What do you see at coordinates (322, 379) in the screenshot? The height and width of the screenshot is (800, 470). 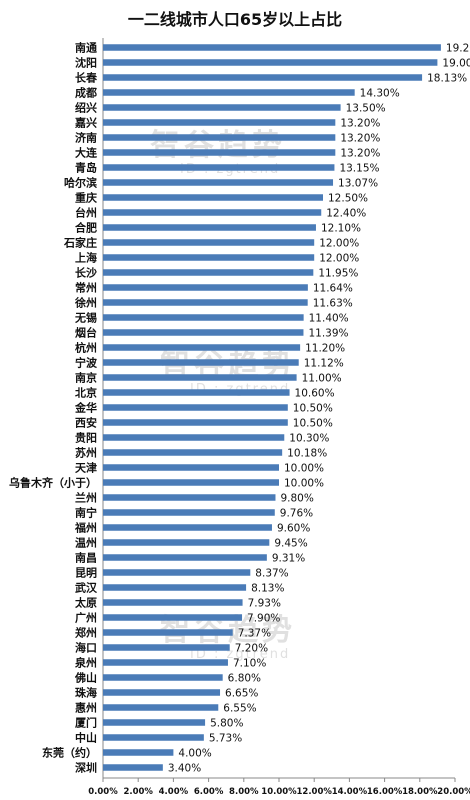 I see `value-label: 11.00%` at bounding box center [322, 379].